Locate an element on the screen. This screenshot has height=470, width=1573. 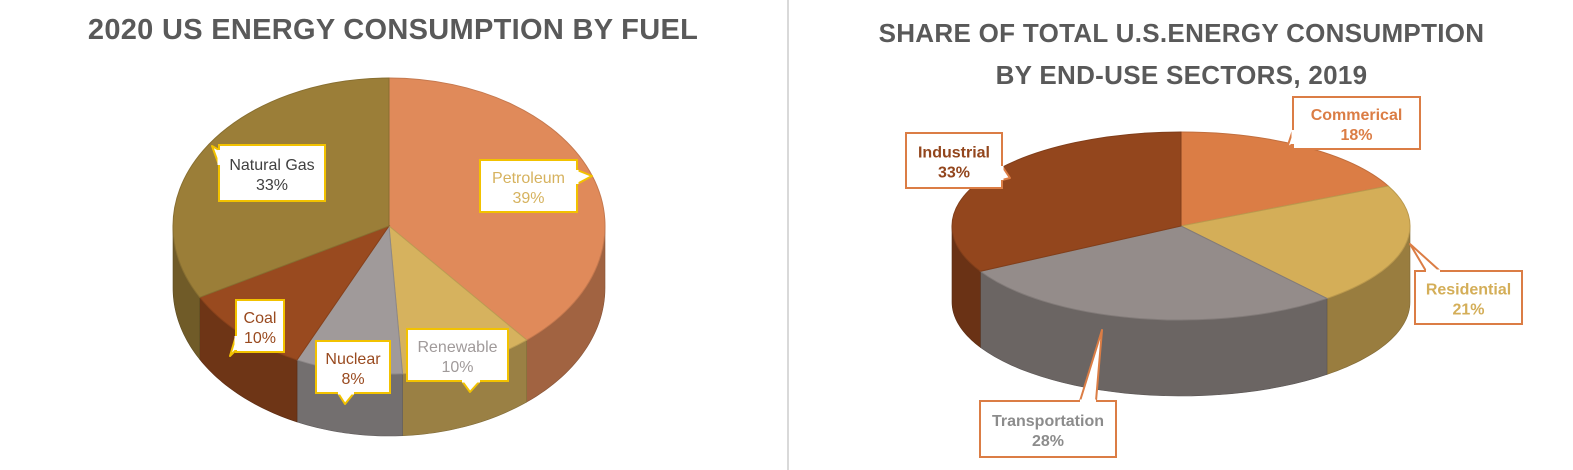
sector-label-value-residential: 21% is located at coordinates (1468, 310).